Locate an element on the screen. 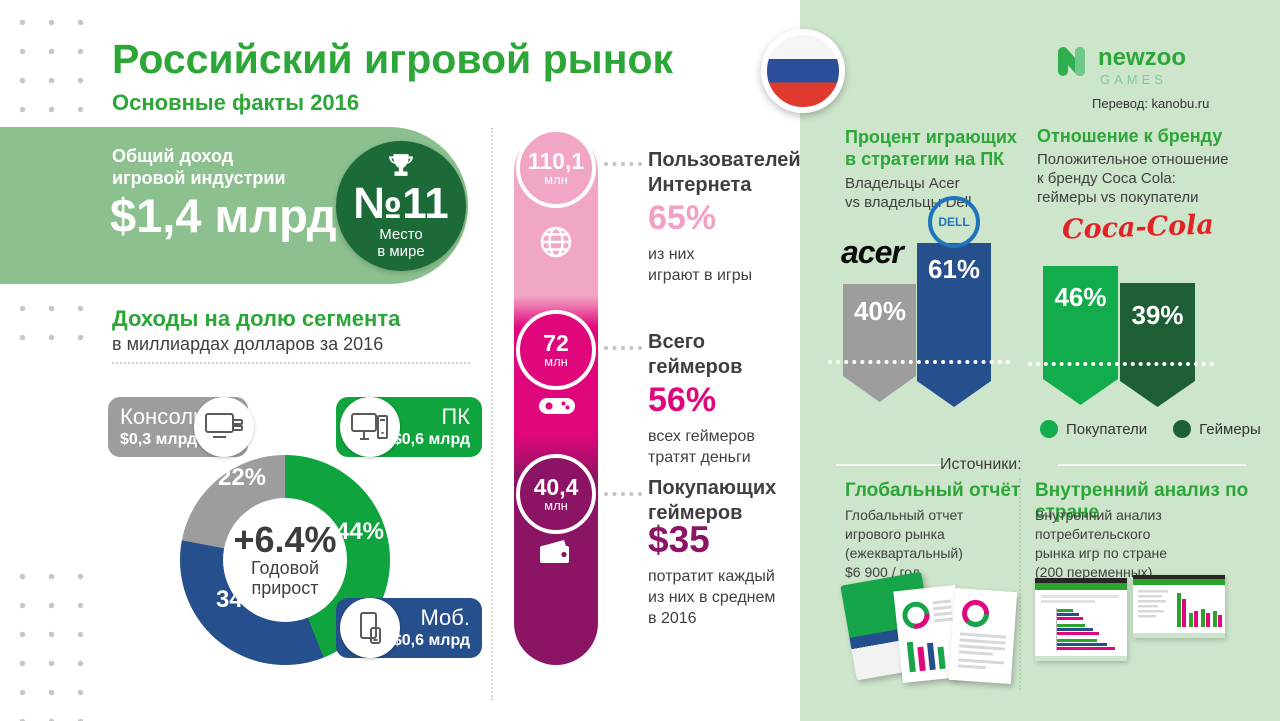 This screenshot has height=721, width=1280. consoles-label: Консоли is located at coordinates (163, 416).